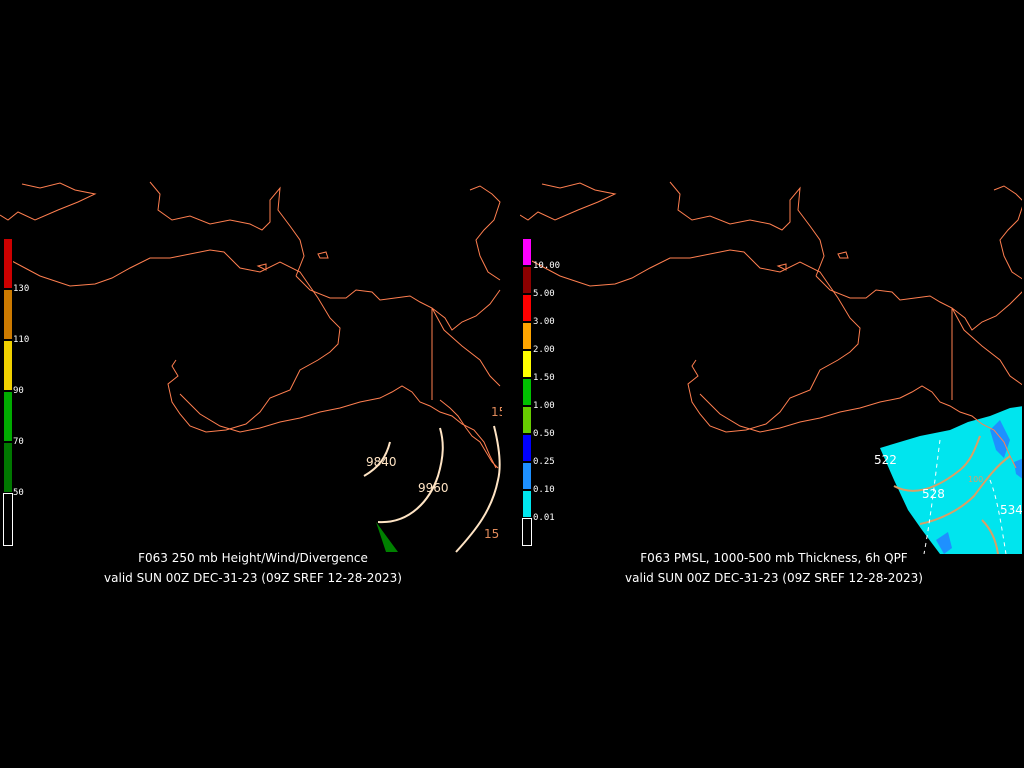  I want to click on qpf-area, so click(951, 480).